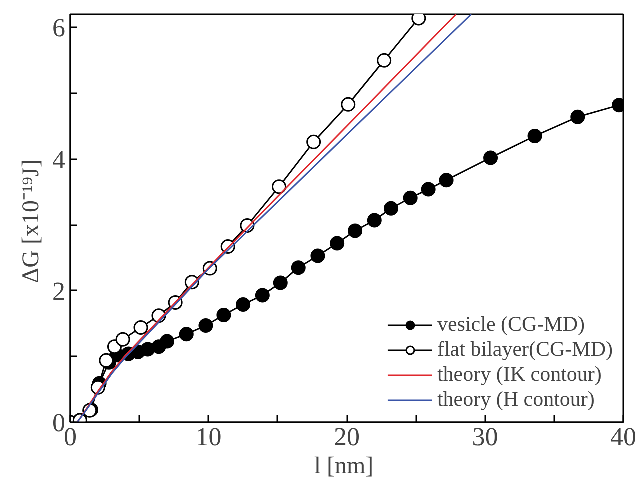 This screenshot has width=641, height=482. Describe the element at coordinates (31, 222) in the screenshot. I see `y-axis-title: ΔG [x10⁻¹⁹J]` at that location.